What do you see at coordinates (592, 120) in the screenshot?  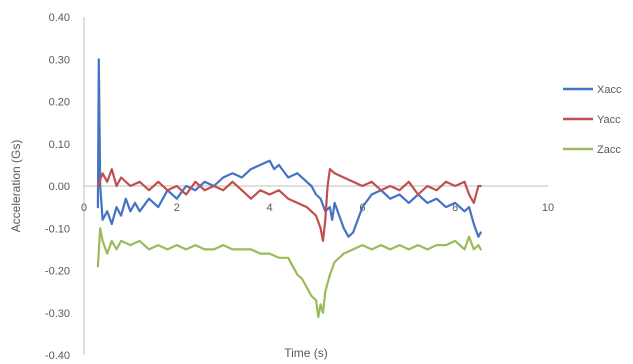 I see `legend: Xacc Yacc Zacc` at bounding box center [592, 120].